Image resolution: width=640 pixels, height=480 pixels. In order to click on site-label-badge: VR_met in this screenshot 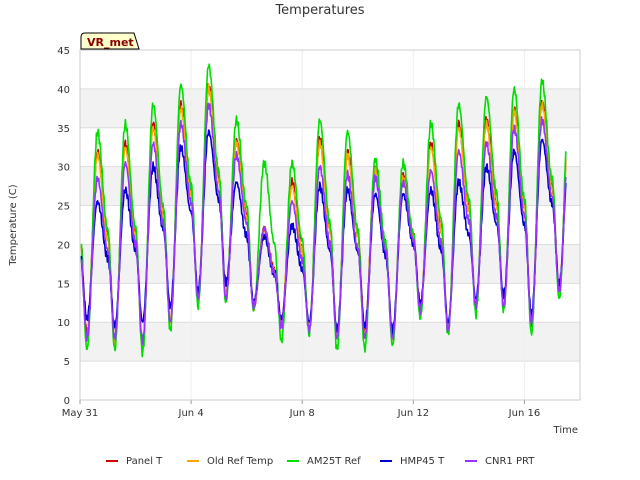, I will do `click(110, 41)`.